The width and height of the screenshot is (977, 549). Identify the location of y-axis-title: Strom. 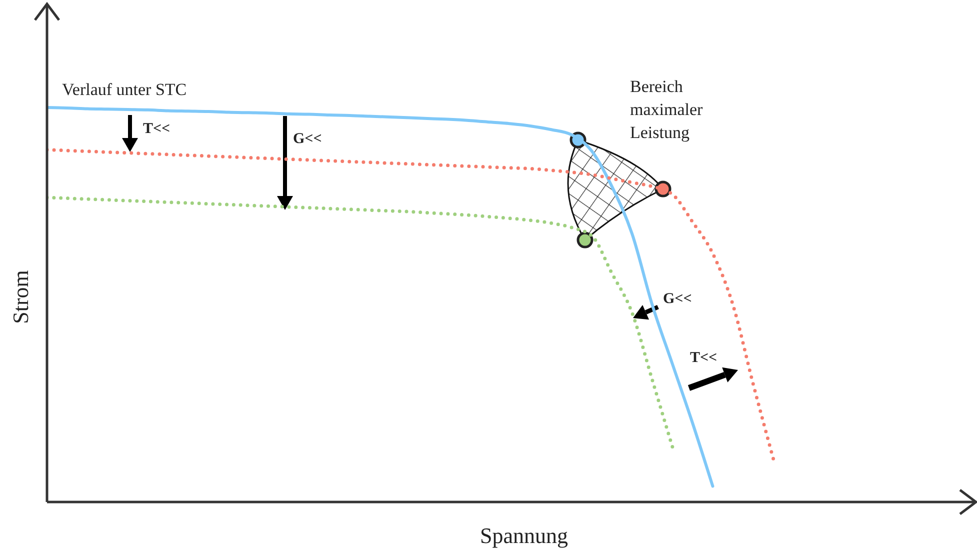
(20, 297).